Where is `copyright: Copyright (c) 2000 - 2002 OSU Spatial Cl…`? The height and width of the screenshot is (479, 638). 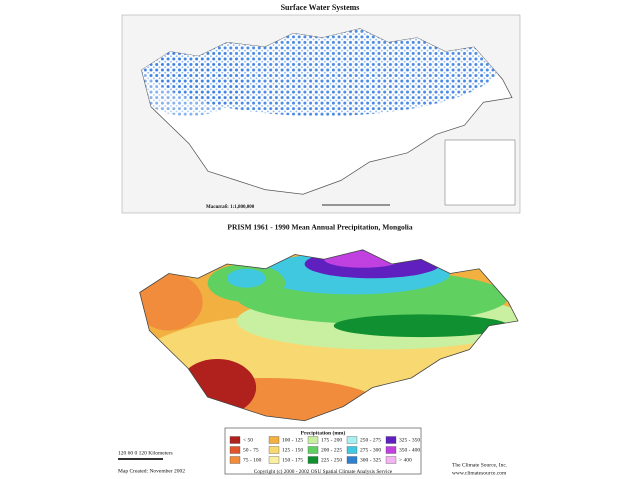 copyright: Copyright (c) 2000 - 2002 OSU Spatial Cl… is located at coordinates (323, 471).